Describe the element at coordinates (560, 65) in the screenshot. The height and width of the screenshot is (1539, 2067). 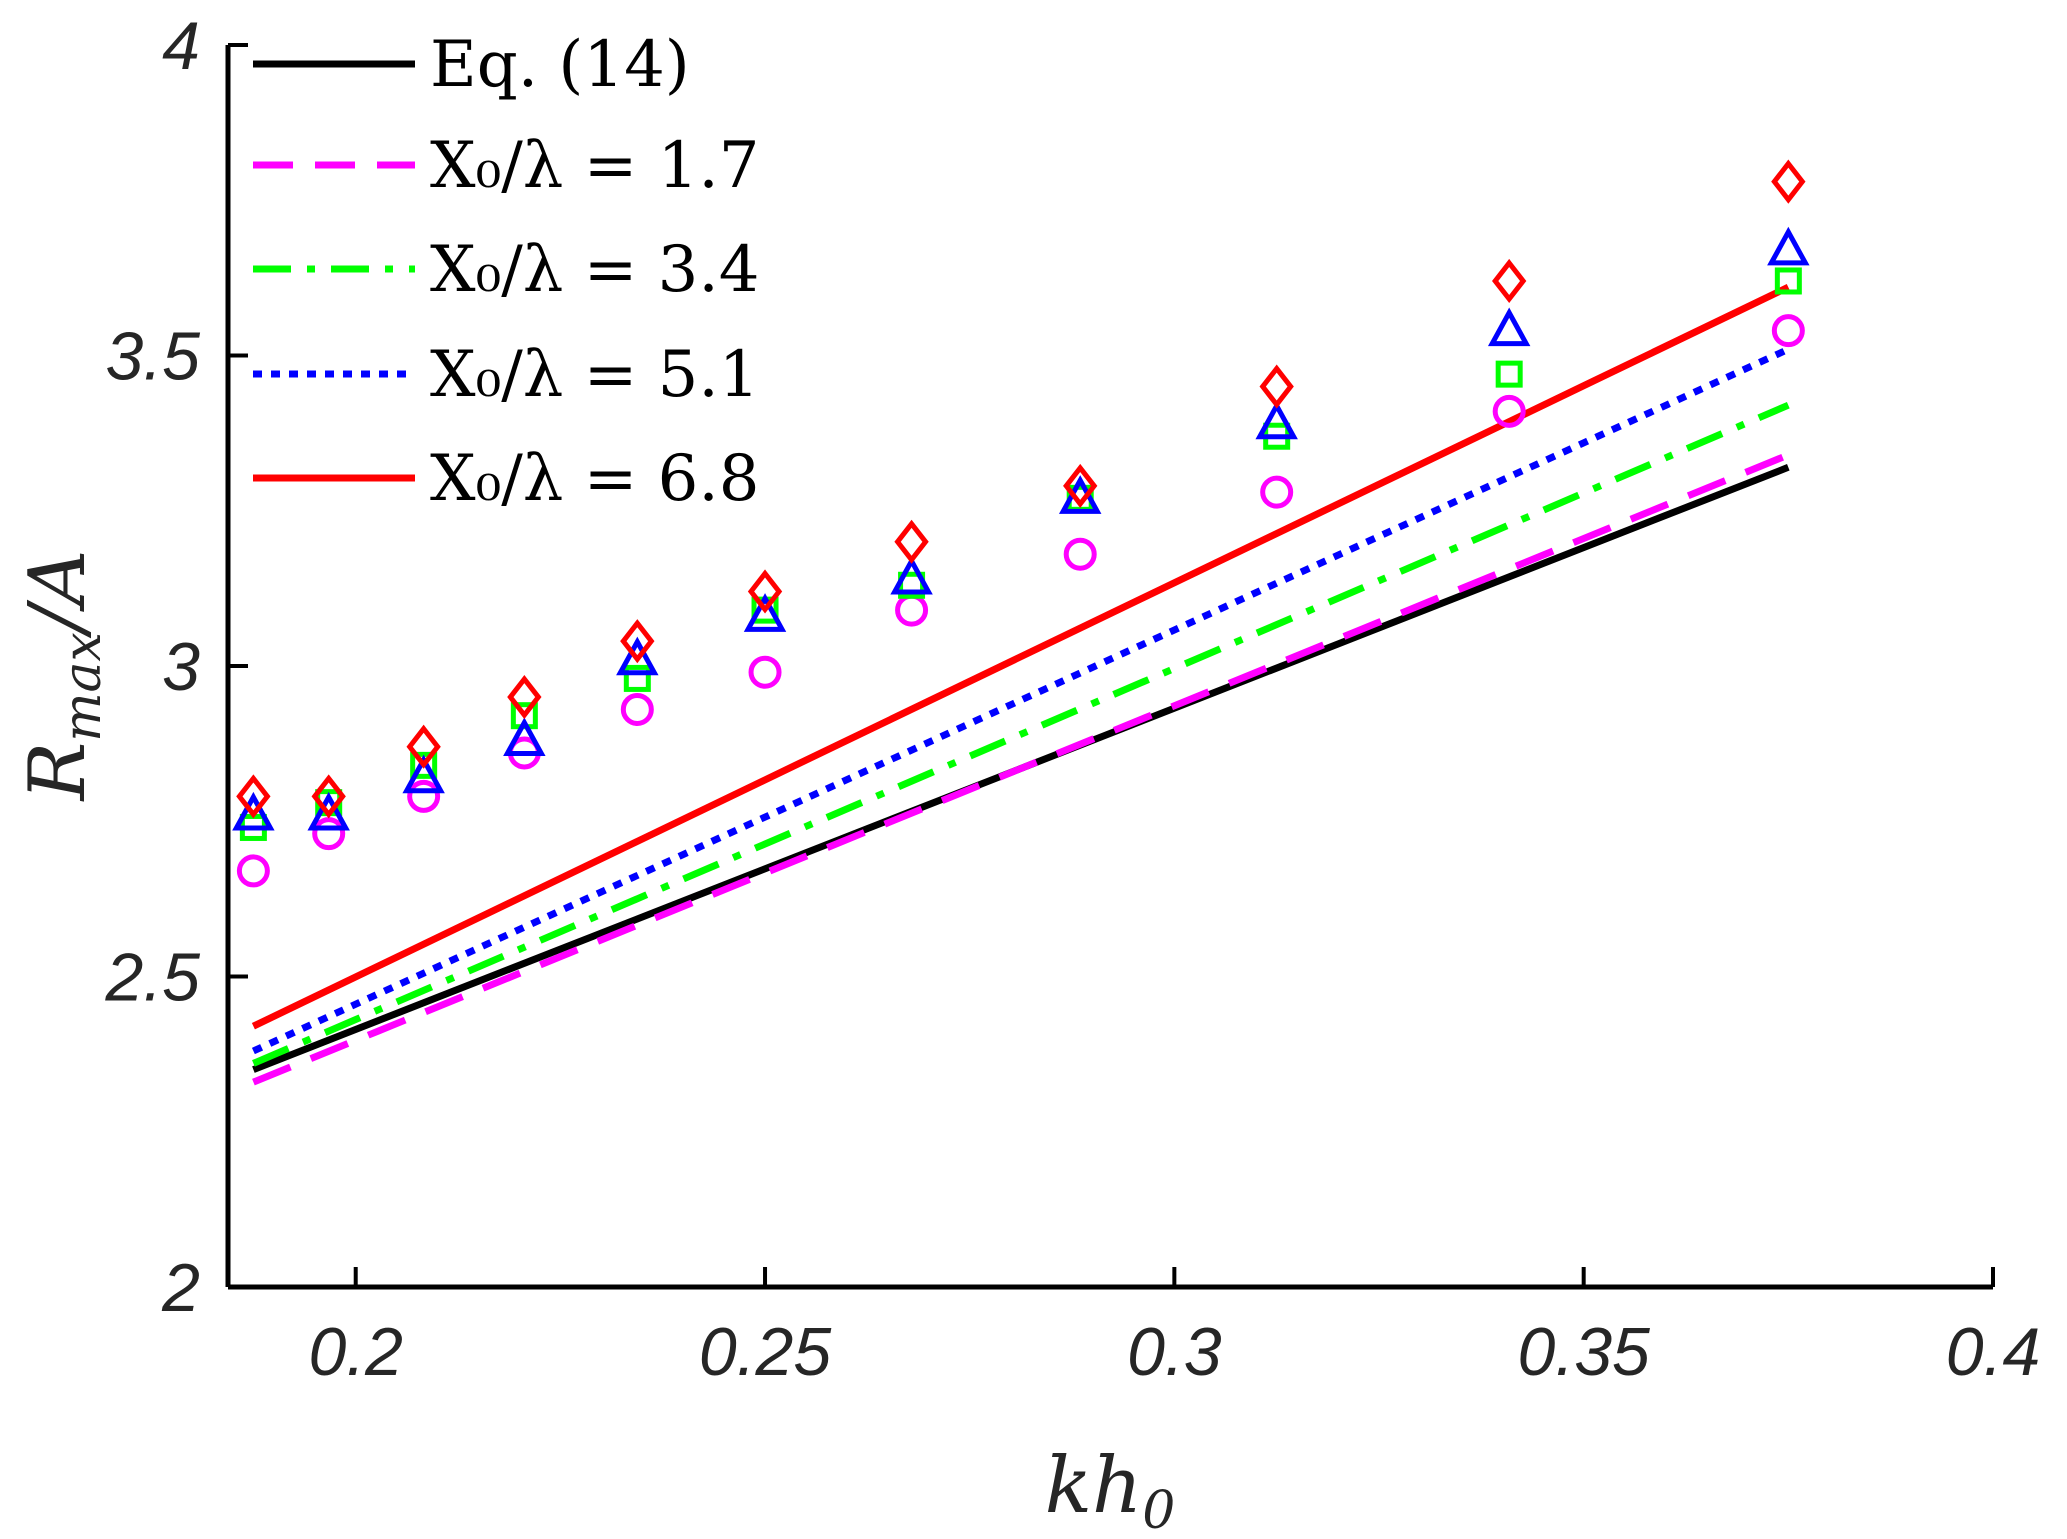
I see `legend-label: Eq. (14)` at that location.